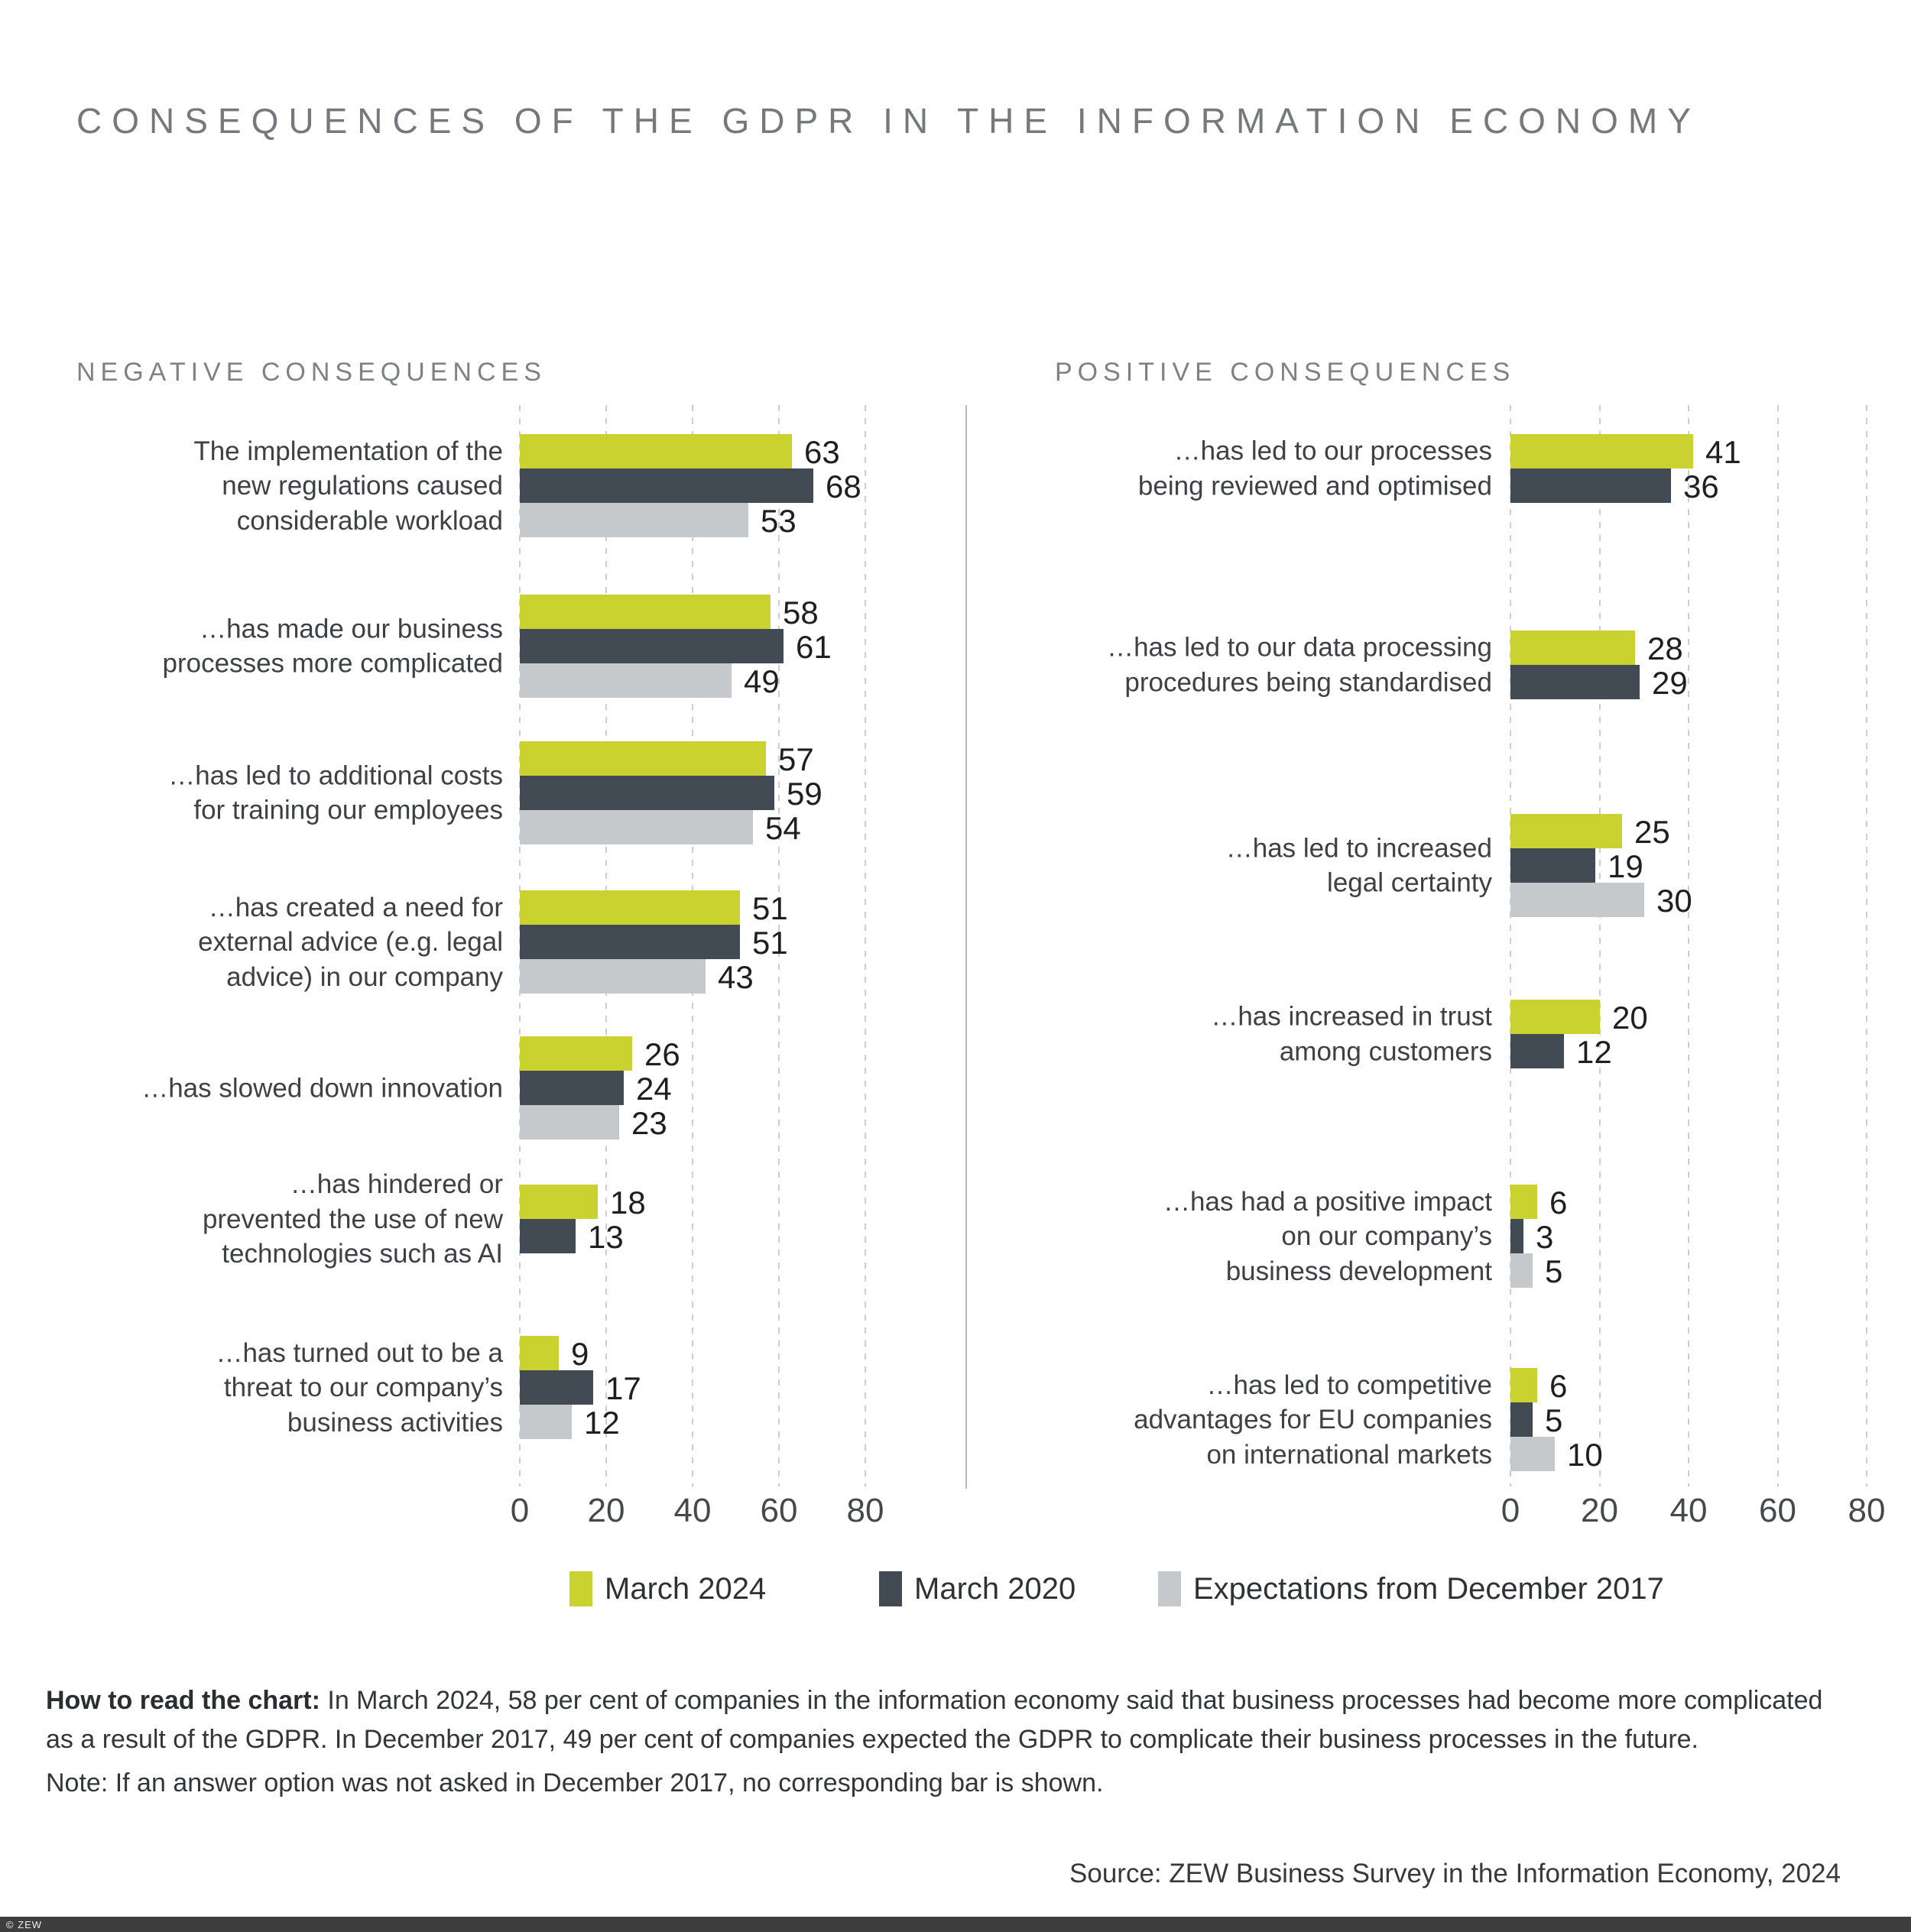 The width and height of the screenshot is (1911, 1932). What do you see at coordinates (955, 1924) in the screenshot?
I see `footer-bar: © ZEW` at bounding box center [955, 1924].